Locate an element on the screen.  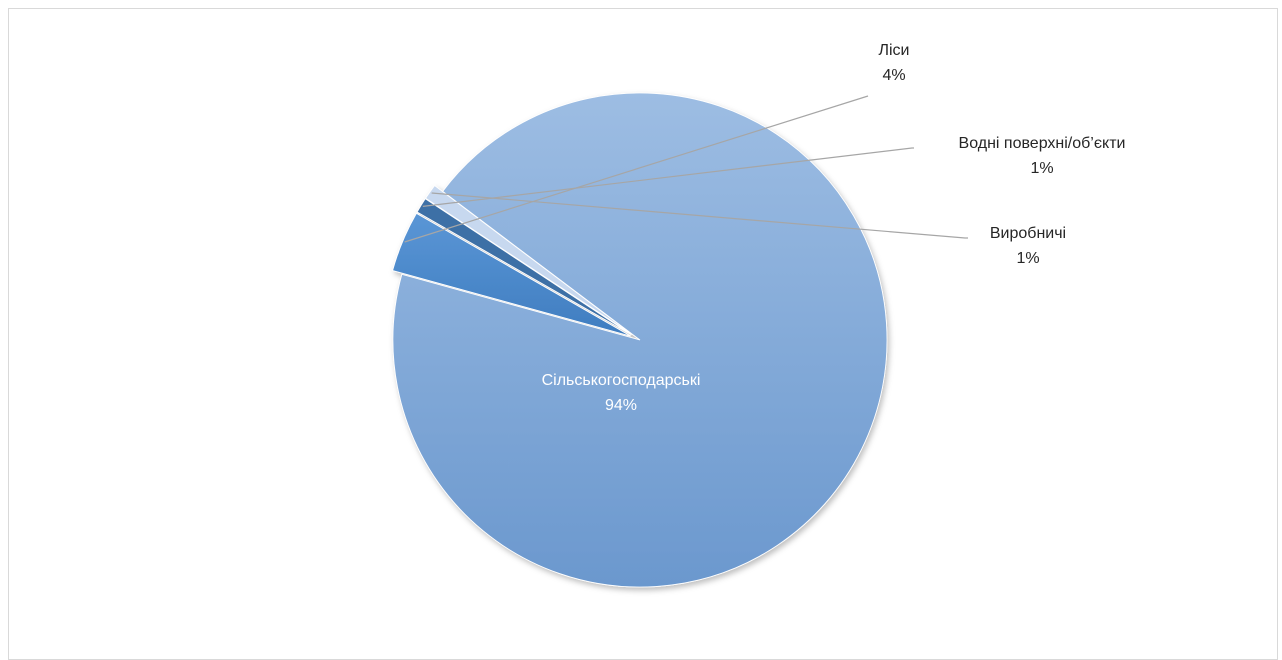
slice-category-label: Водні поверхні/об’єкти is located at coordinates (1042, 143).